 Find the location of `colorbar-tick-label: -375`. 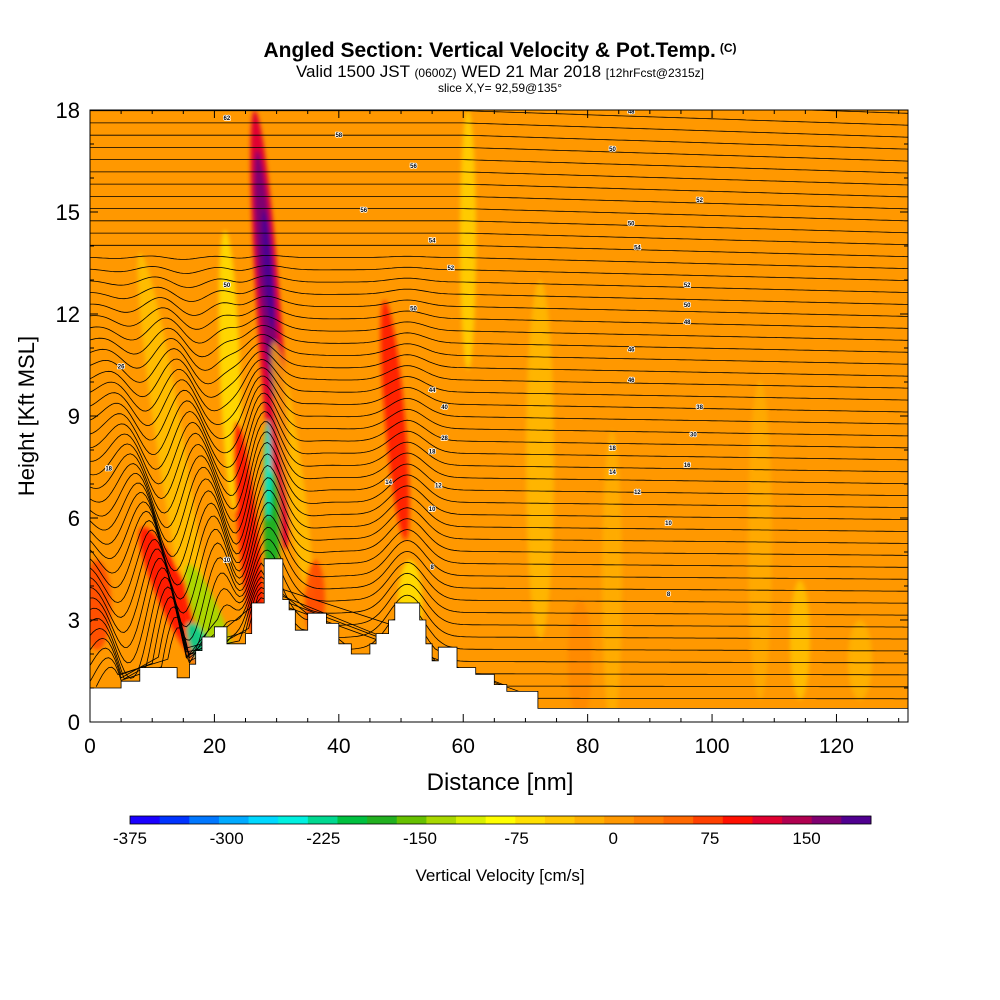

colorbar-tick-label: -375 is located at coordinates (130, 838).